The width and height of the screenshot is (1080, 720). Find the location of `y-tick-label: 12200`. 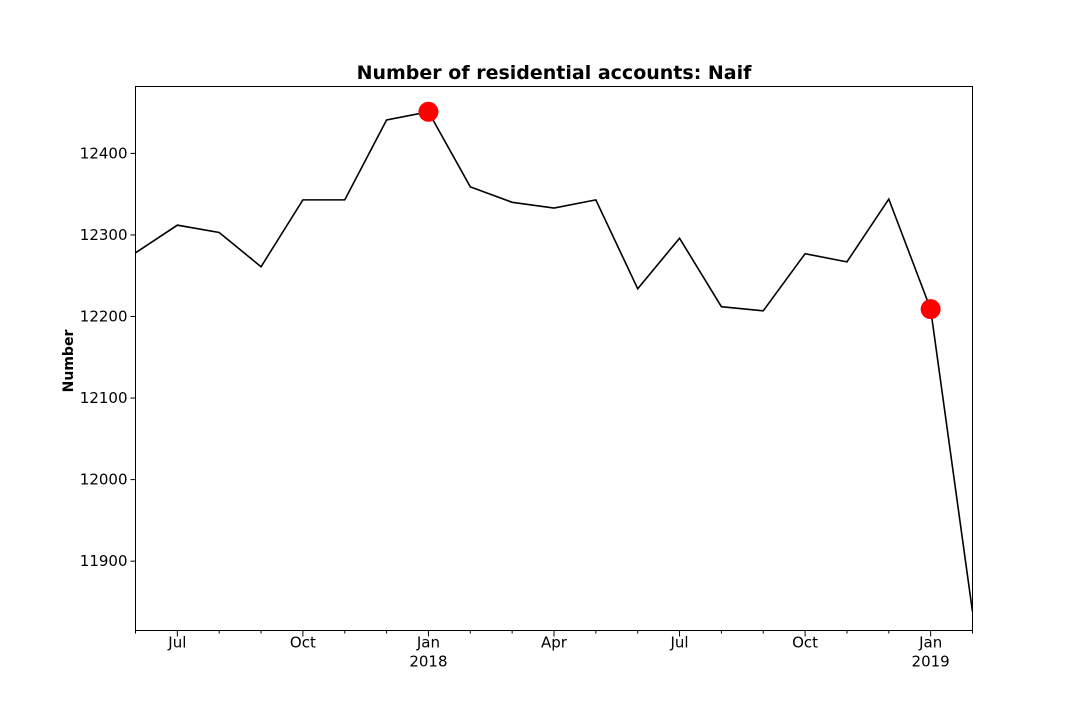

y-tick-label: 12200 is located at coordinates (104, 316).